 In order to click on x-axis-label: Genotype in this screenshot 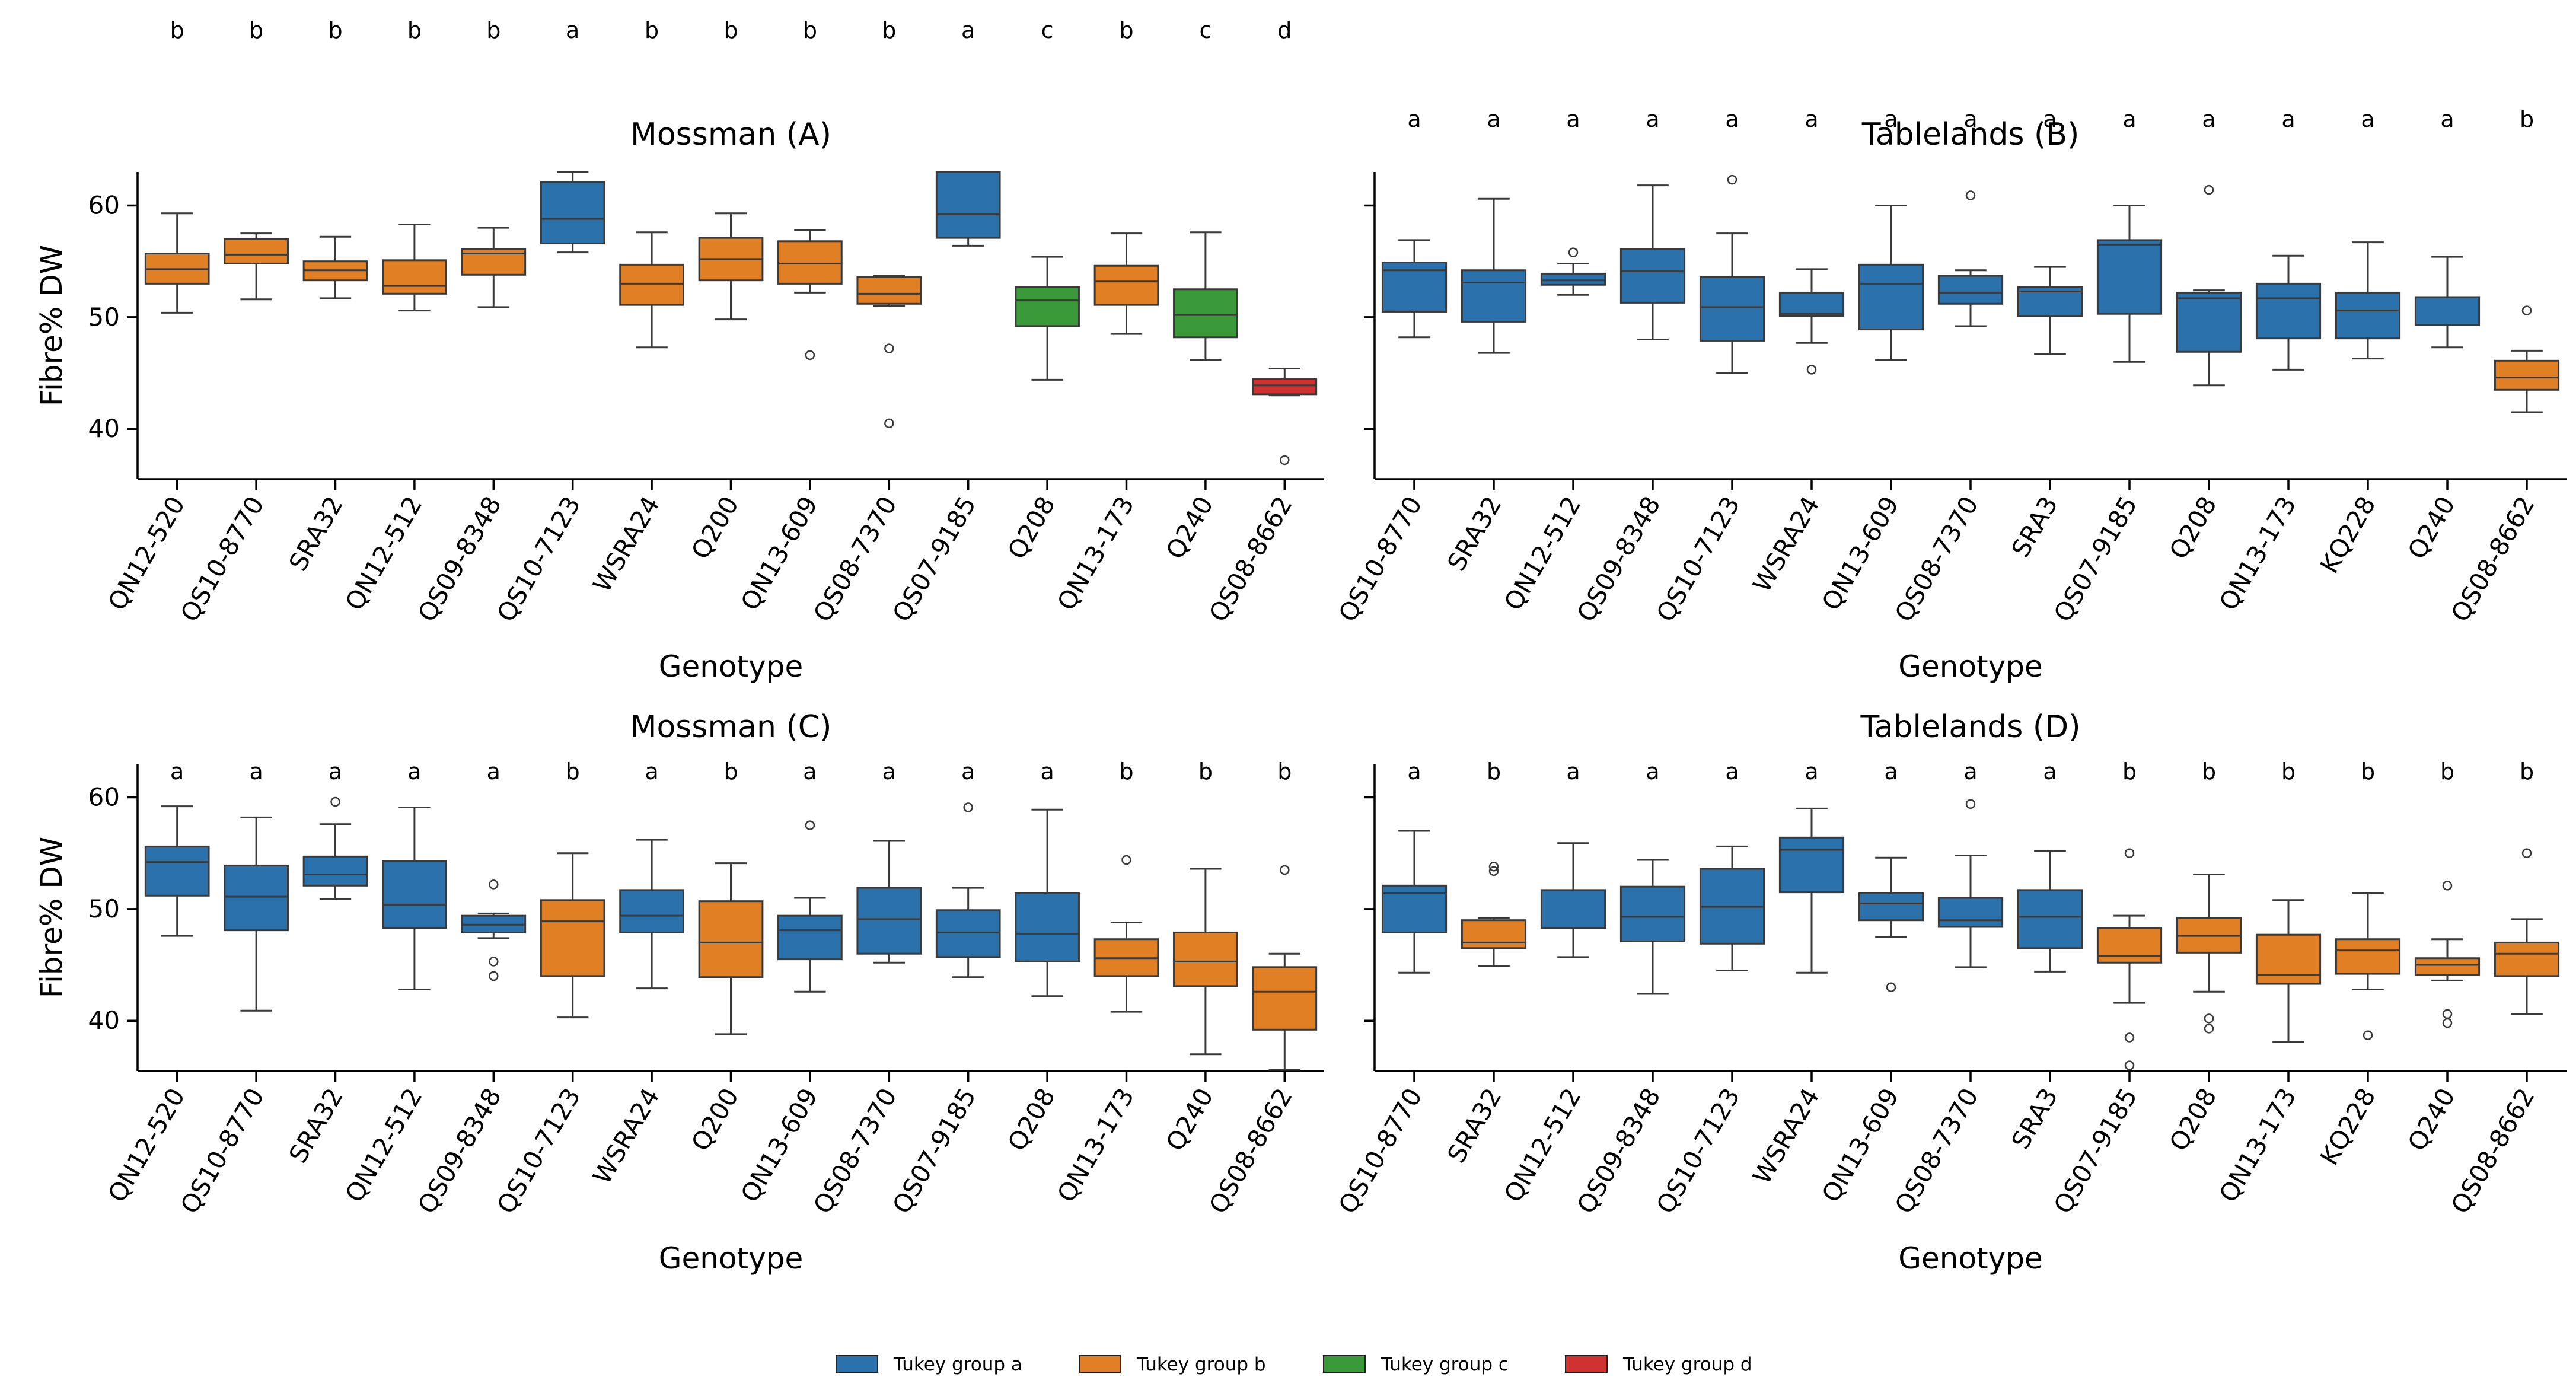, I will do `click(731, 1258)`.